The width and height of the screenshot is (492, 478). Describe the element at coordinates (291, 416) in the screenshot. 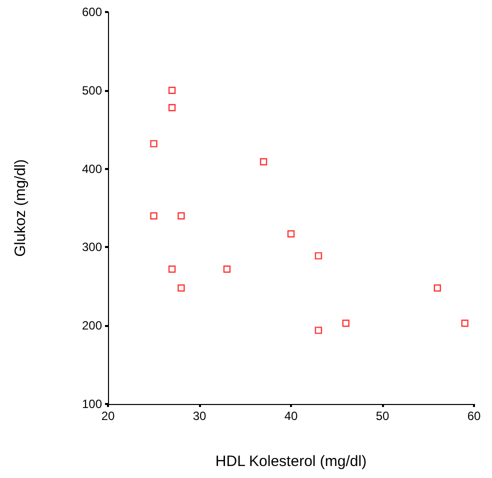

I see `x-tick-label: 40` at that location.